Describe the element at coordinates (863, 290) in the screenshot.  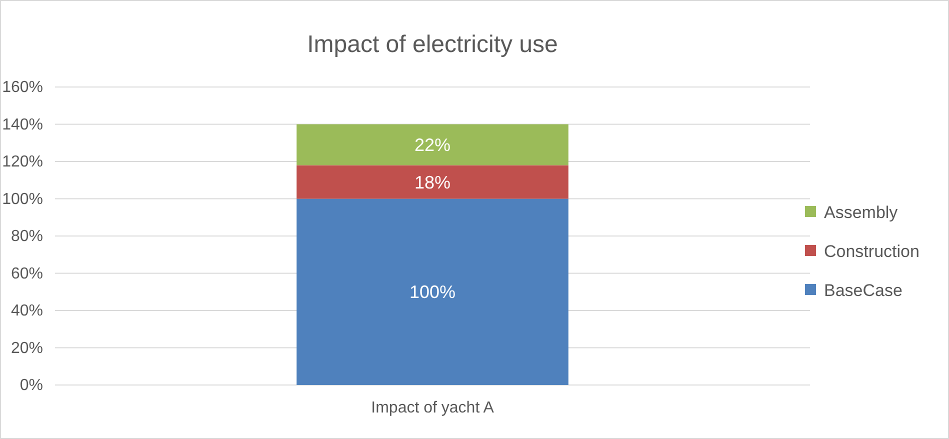
I see `legend-label: BaseCase` at that location.